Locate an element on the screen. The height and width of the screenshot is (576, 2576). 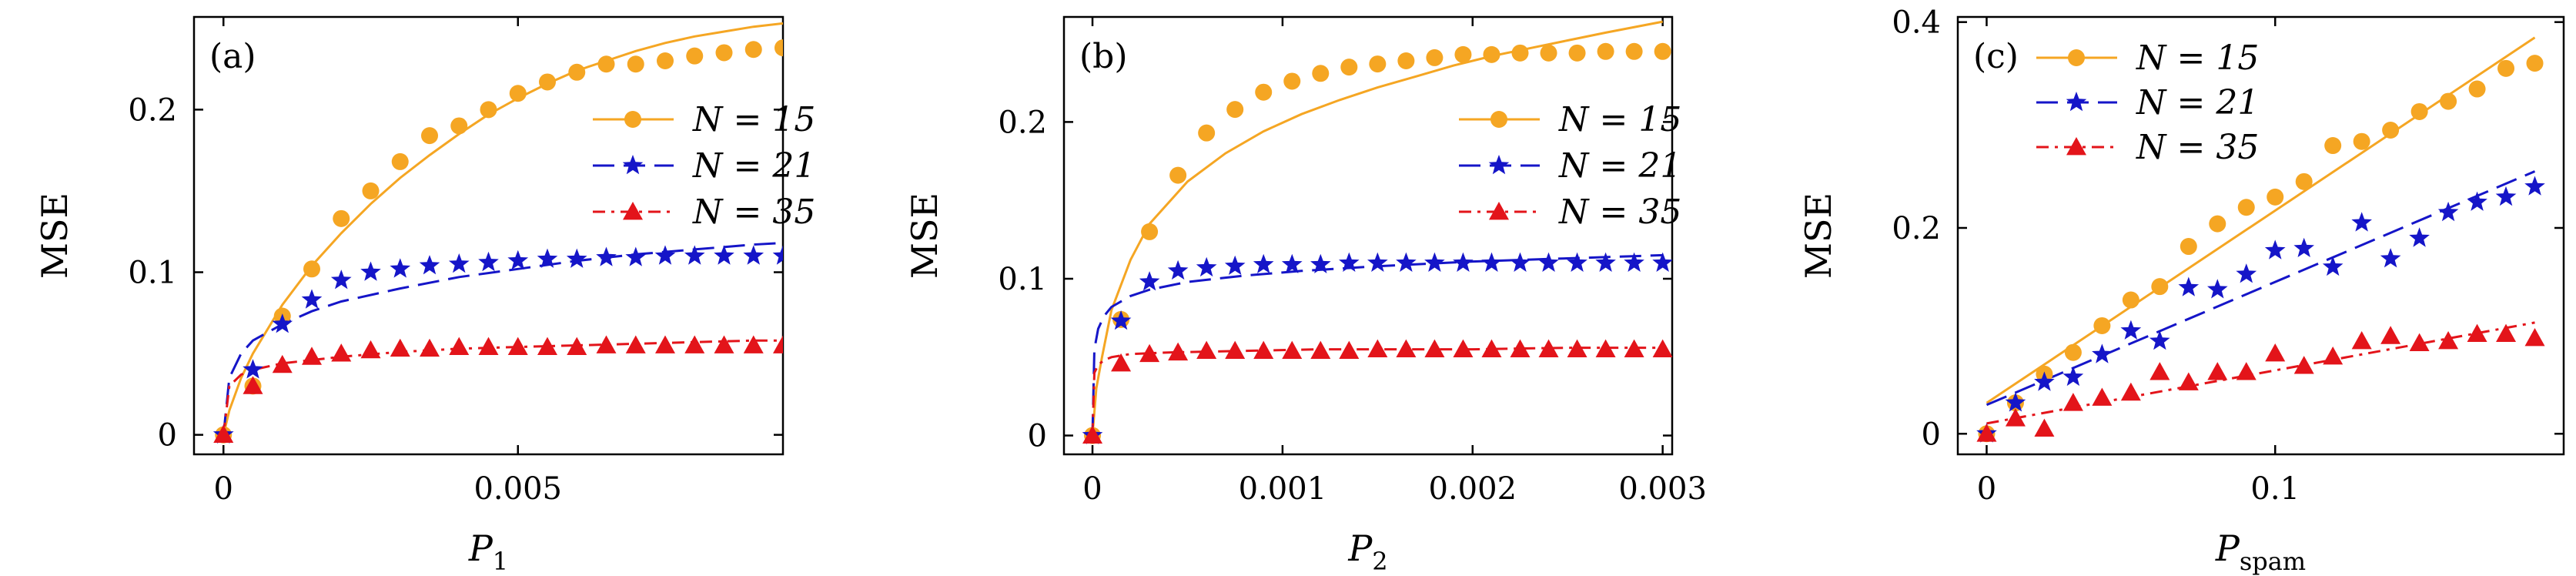
panel-label: (a) is located at coordinates (233, 57).